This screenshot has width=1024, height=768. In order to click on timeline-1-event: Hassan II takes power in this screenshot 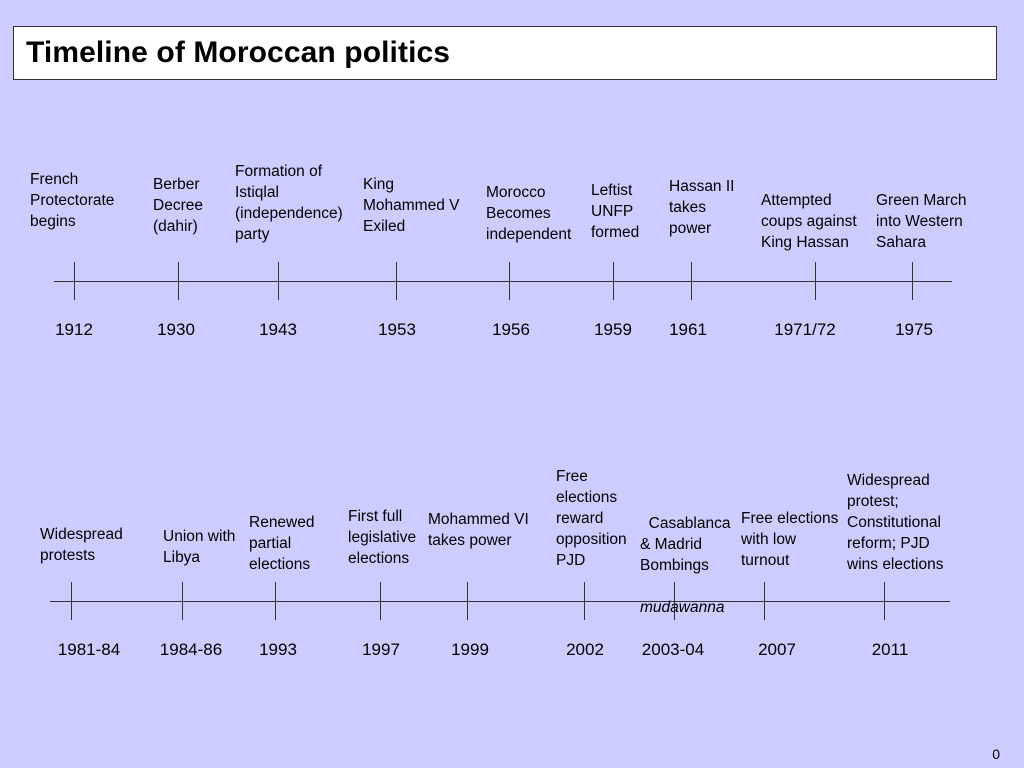, I will do `click(702, 207)`.